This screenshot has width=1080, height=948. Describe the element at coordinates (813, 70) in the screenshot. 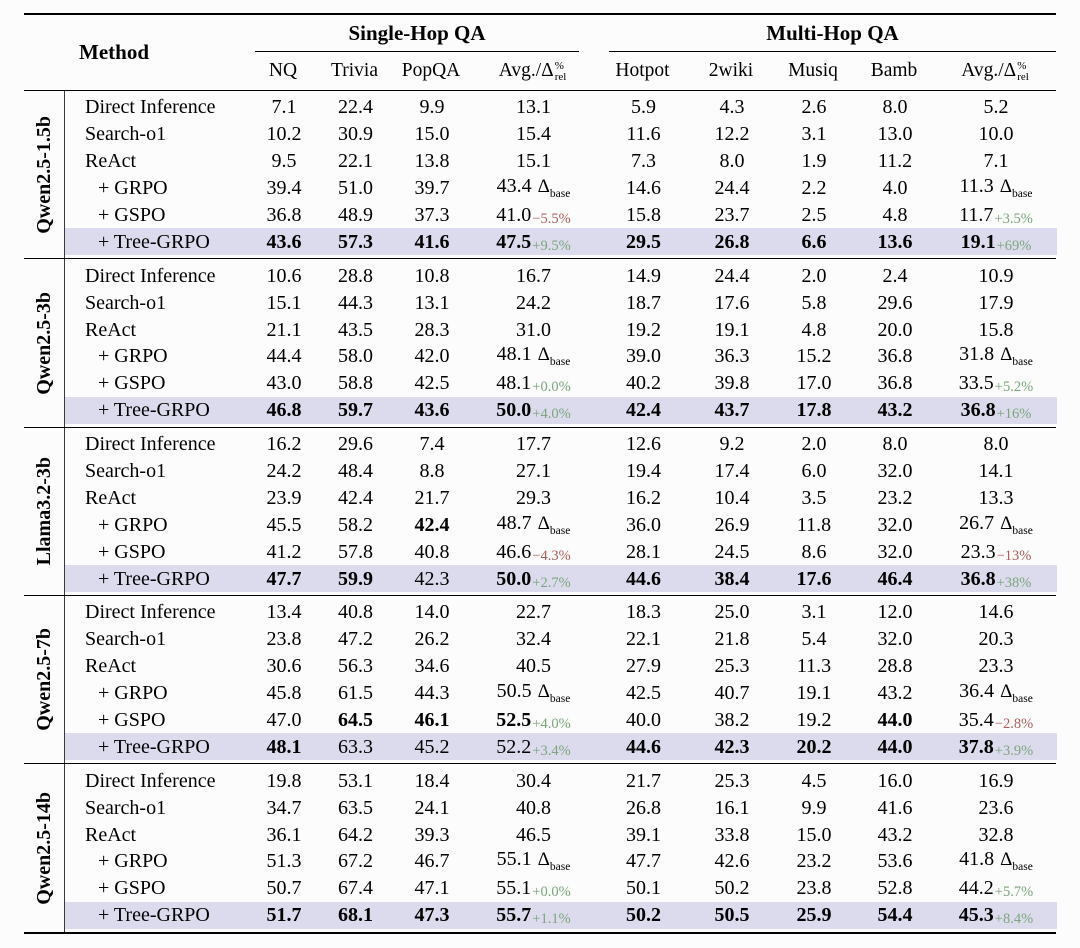

I see `column-header-musiq: Musiq` at that location.